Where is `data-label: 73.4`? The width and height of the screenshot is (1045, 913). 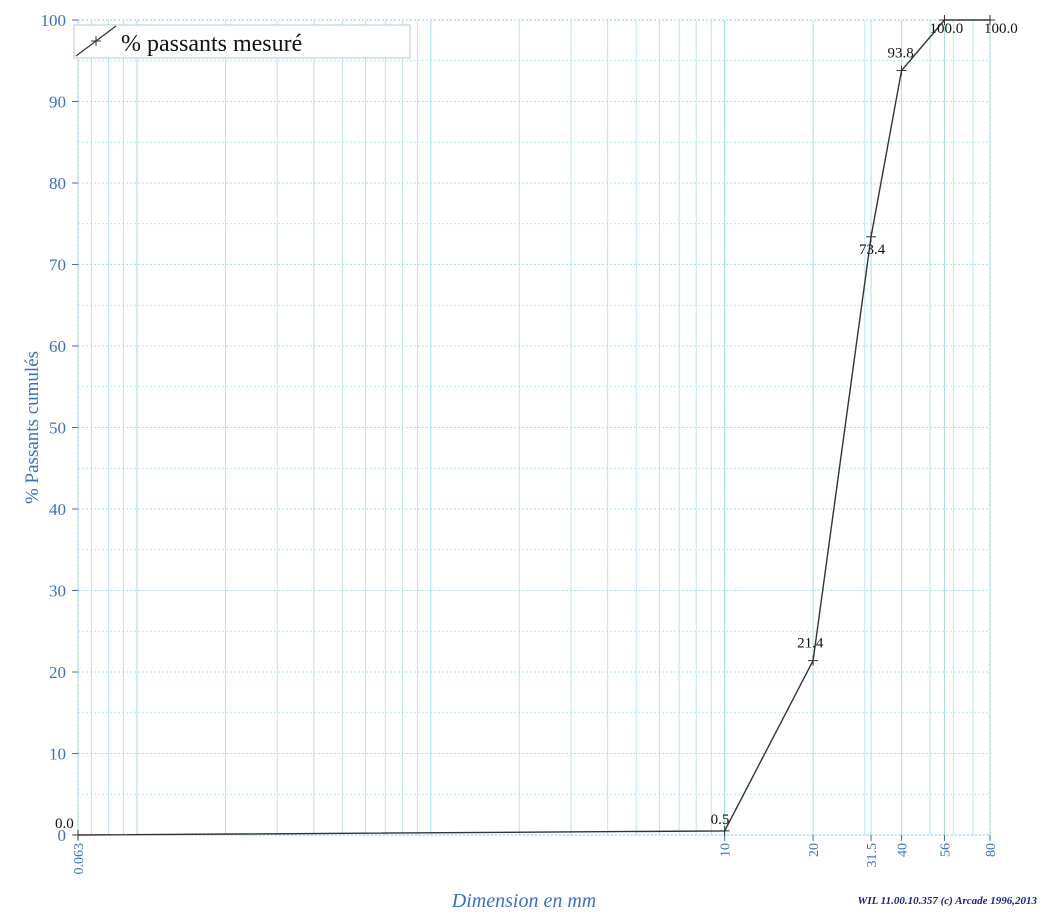 data-label: 73.4 is located at coordinates (872, 250).